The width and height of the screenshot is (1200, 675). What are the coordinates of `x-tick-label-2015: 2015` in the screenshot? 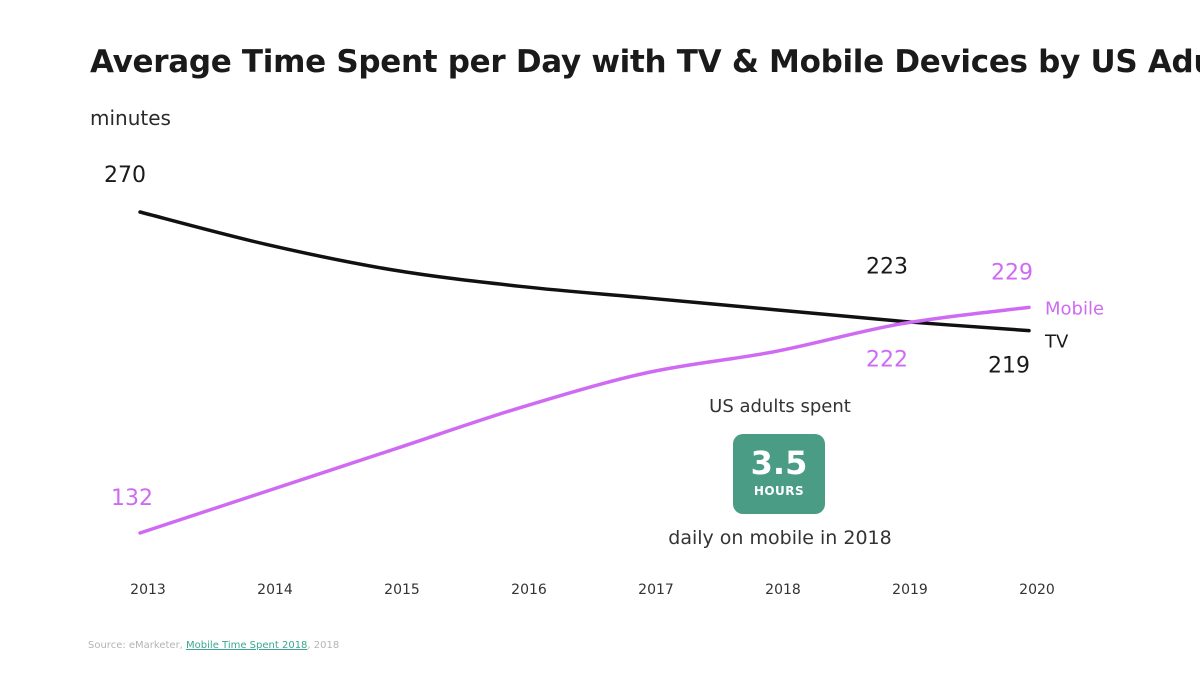 It's located at (402, 590).